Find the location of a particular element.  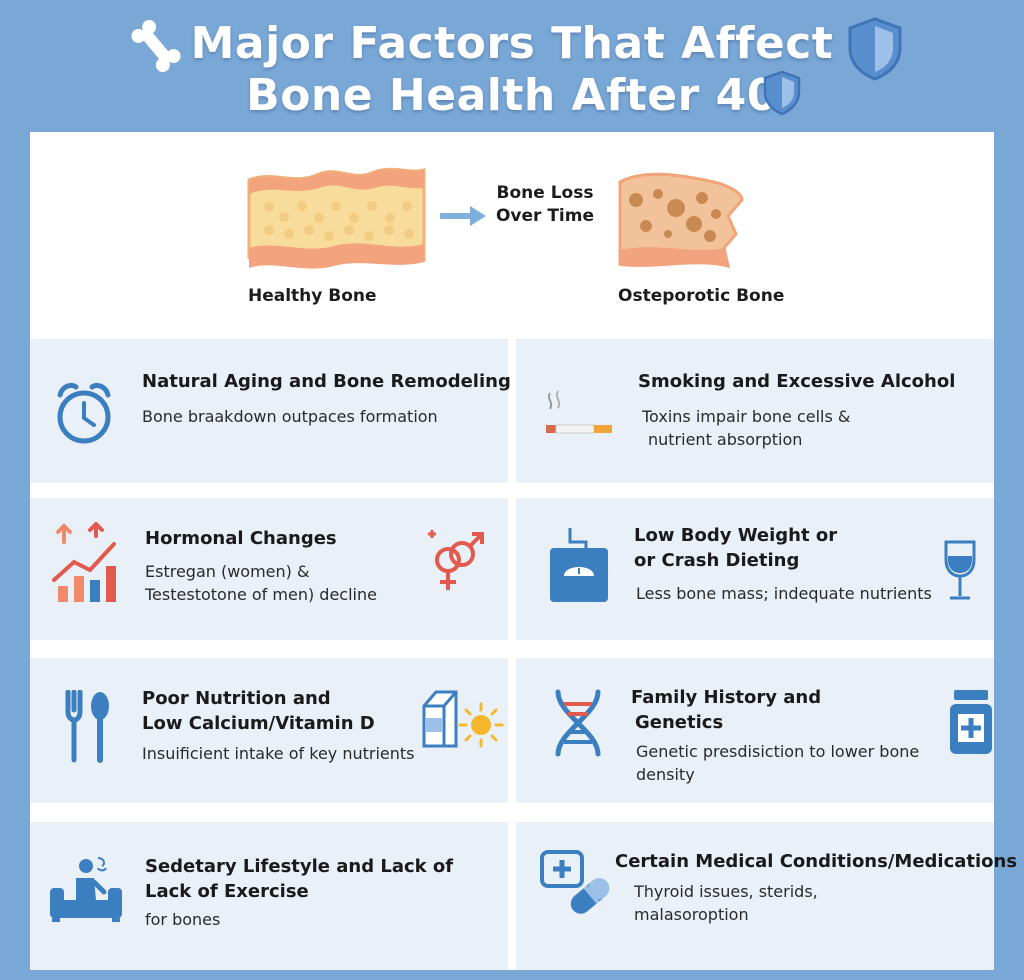

factor-title: Natural Aging and Bone Remodeling is located at coordinates (326, 381).